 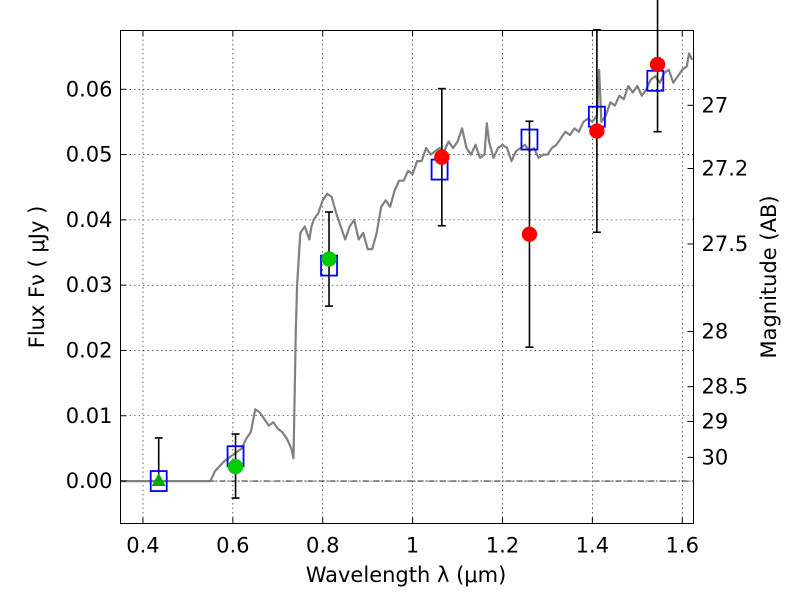 What do you see at coordinates (89, 481) in the screenshot?
I see `y-tick-label: 0.00` at bounding box center [89, 481].